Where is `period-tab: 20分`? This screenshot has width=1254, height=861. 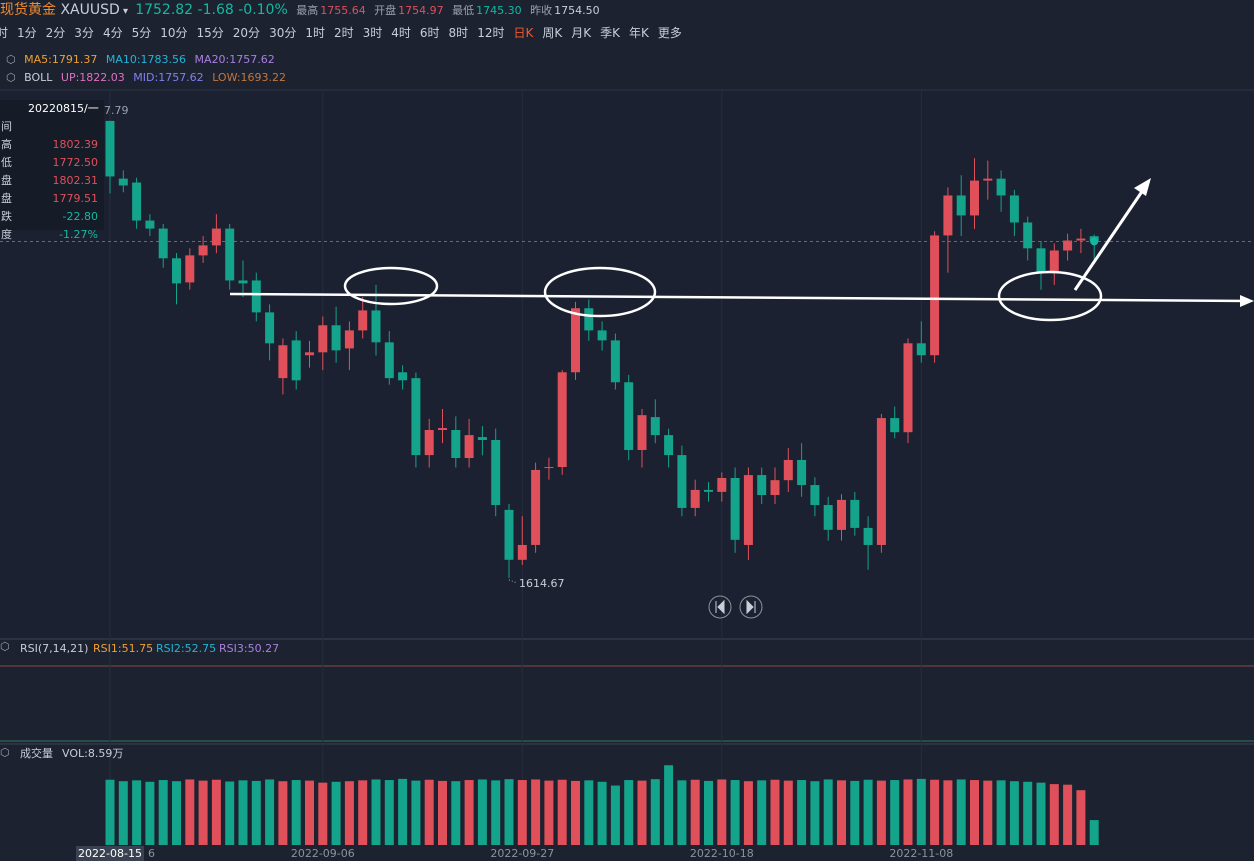 period-tab: 20分 is located at coordinates (246, 33).